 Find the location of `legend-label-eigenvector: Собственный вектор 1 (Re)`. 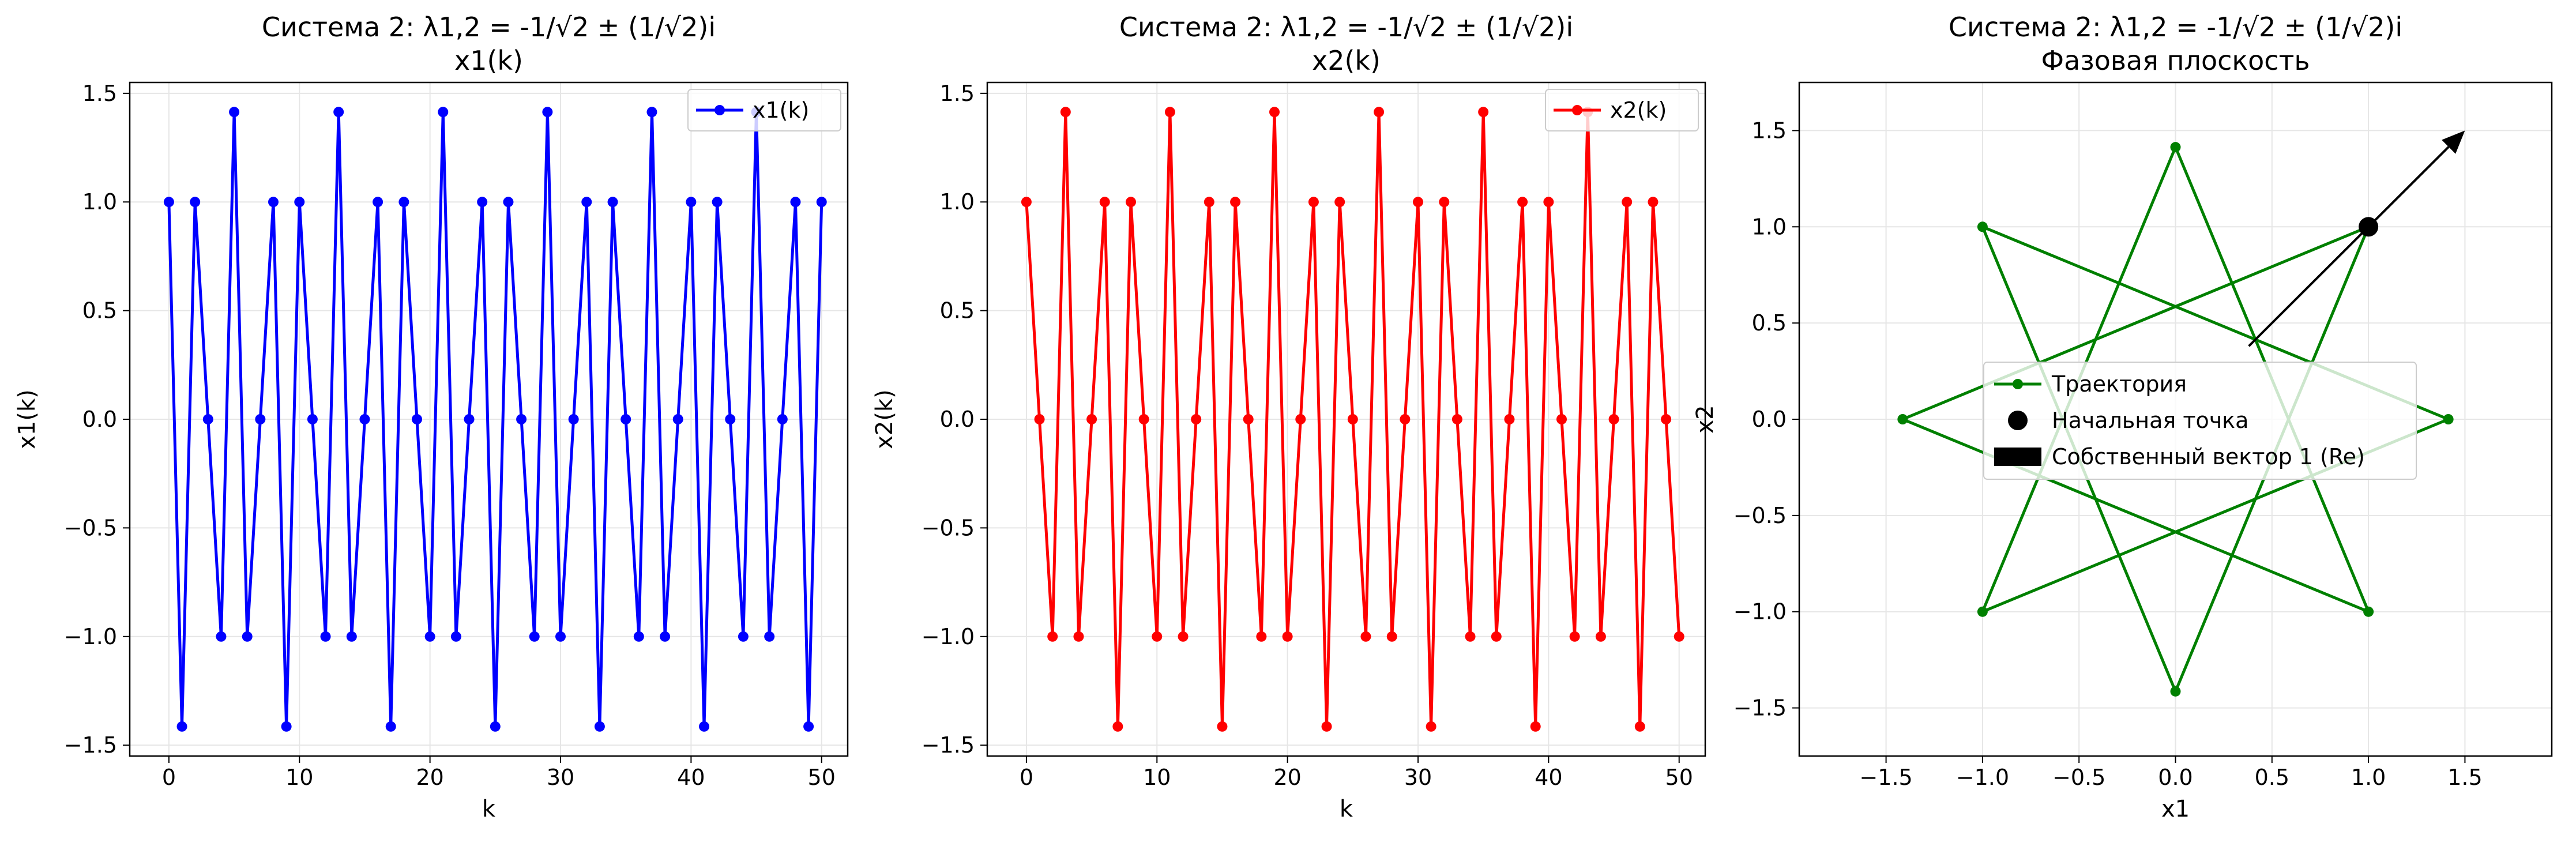

legend-label-eigenvector: Собственный вектор 1 (Re) is located at coordinates (2208, 456).